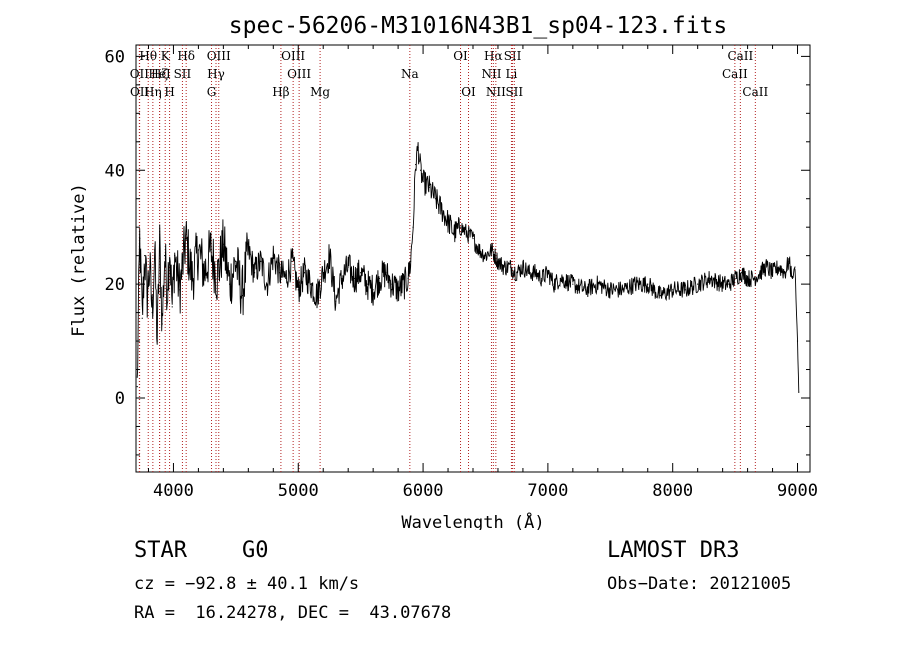 This screenshot has width=900, height=649. What do you see at coordinates (216, 74) in the screenshot?
I see `spectral-line-label: Hγ` at bounding box center [216, 74].